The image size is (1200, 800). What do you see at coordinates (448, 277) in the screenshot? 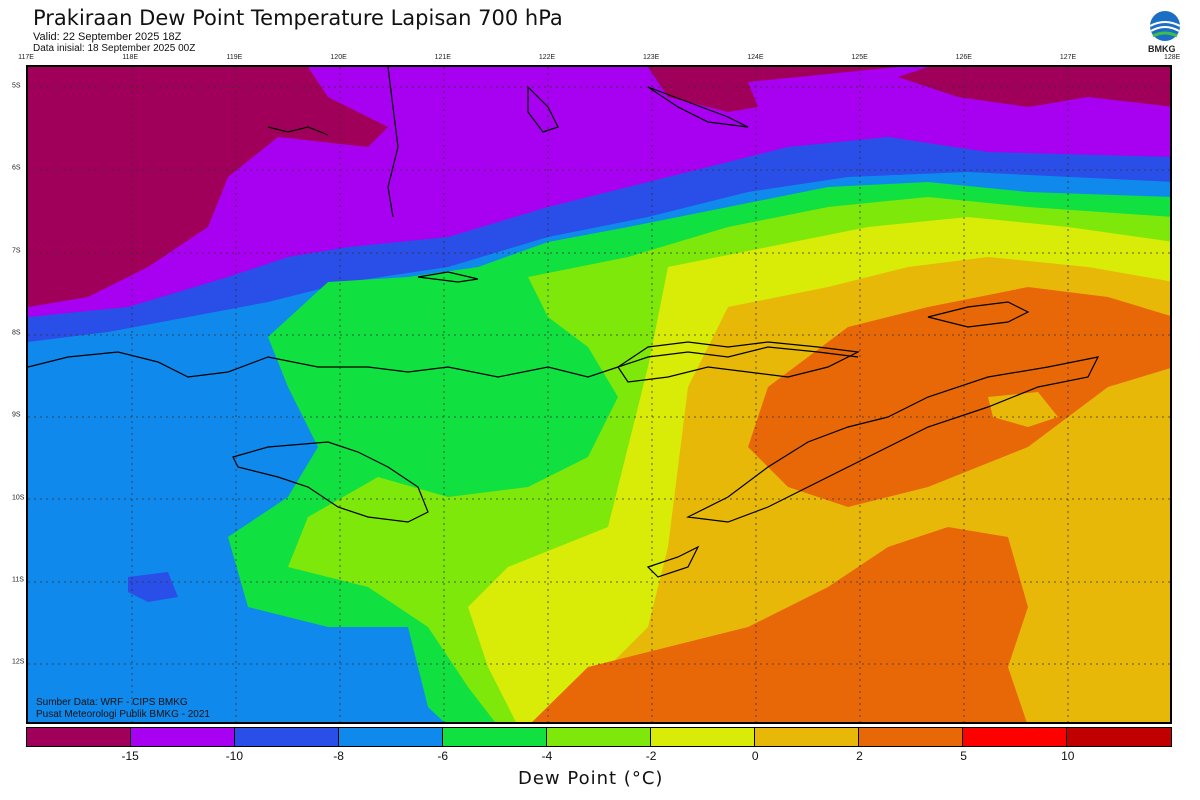
I see `north-flores-islets` at bounding box center [448, 277].